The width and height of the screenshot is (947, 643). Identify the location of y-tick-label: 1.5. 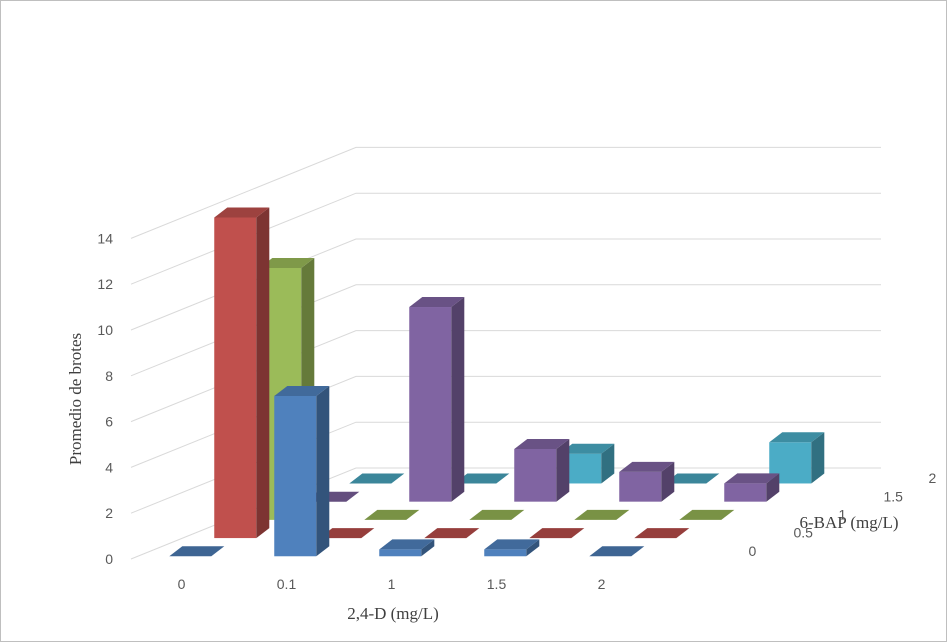
(894, 496).